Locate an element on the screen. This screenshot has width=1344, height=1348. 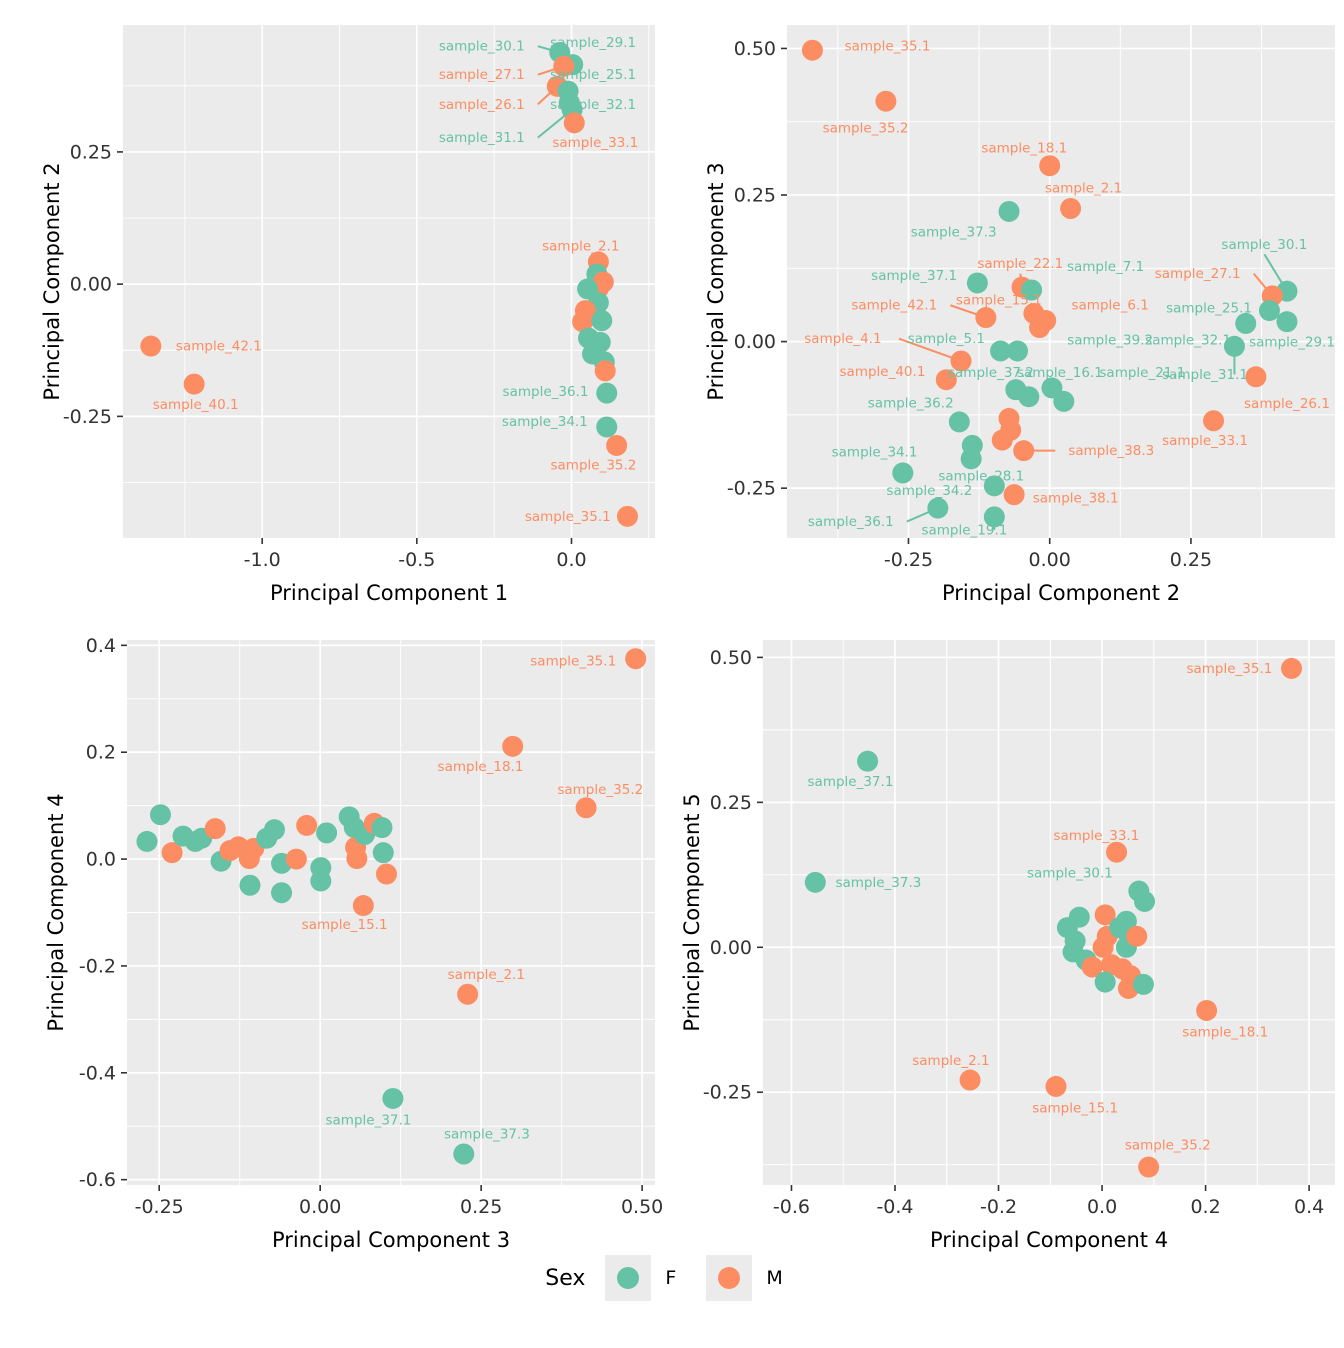
data-point-sample_4.1 is located at coordinates (961, 361).